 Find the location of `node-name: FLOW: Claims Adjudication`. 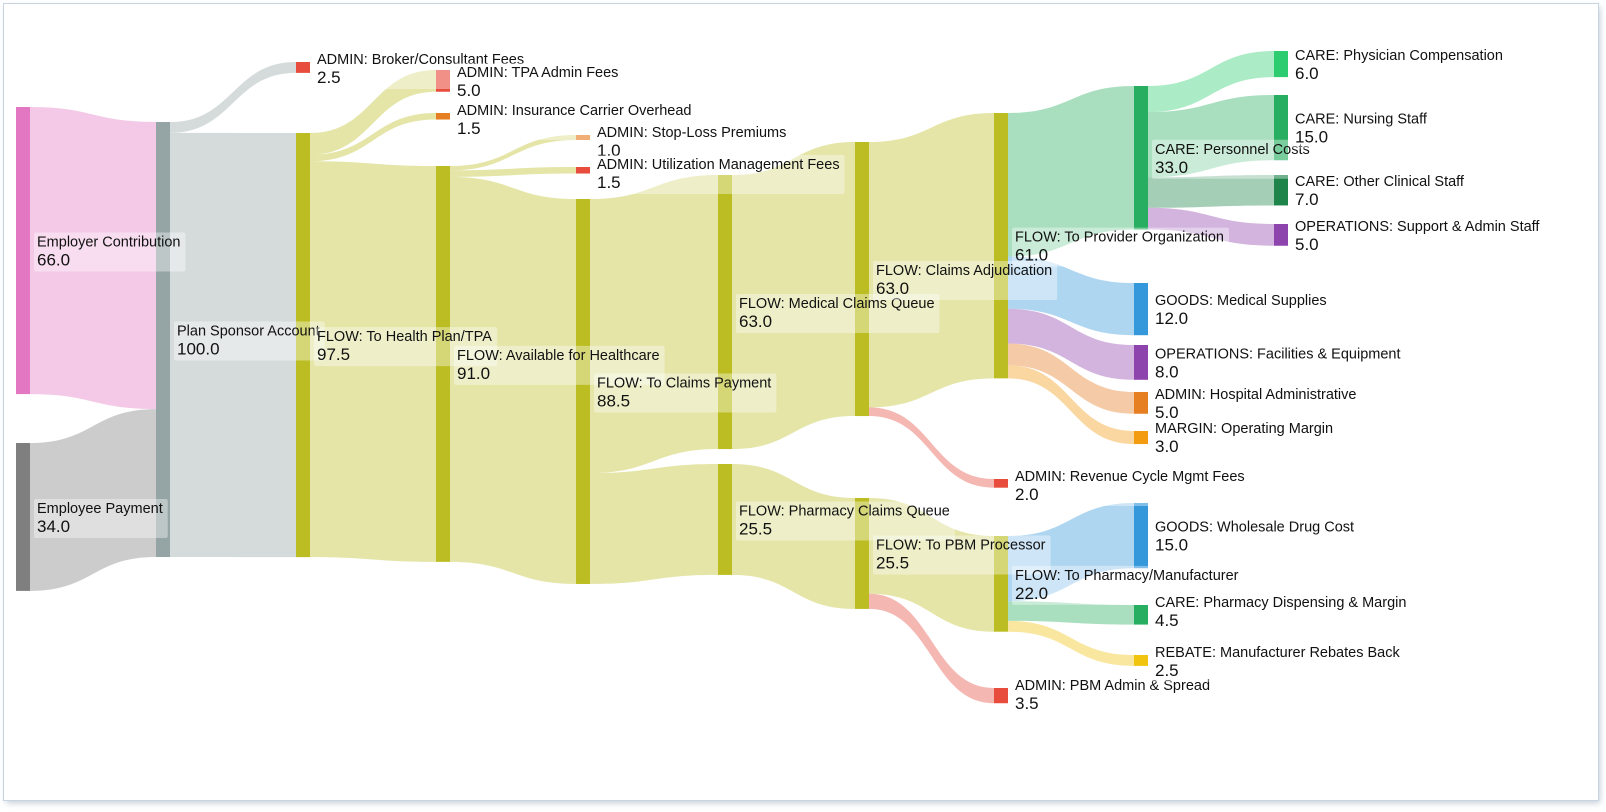

node-name: FLOW: Claims Adjudication is located at coordinates (964, 271).